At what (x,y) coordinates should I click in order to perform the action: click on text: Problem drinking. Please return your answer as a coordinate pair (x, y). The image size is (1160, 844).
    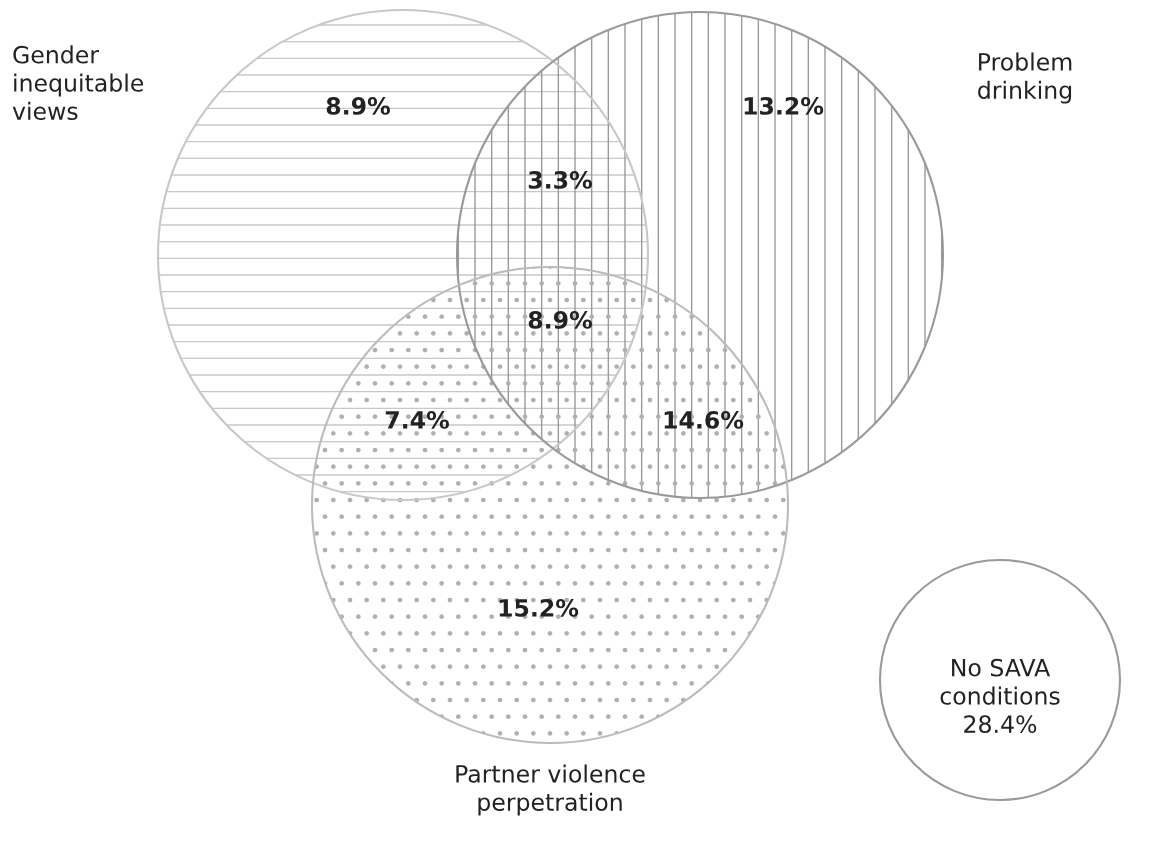
    Looking at the image, I should click on (1025, 78).